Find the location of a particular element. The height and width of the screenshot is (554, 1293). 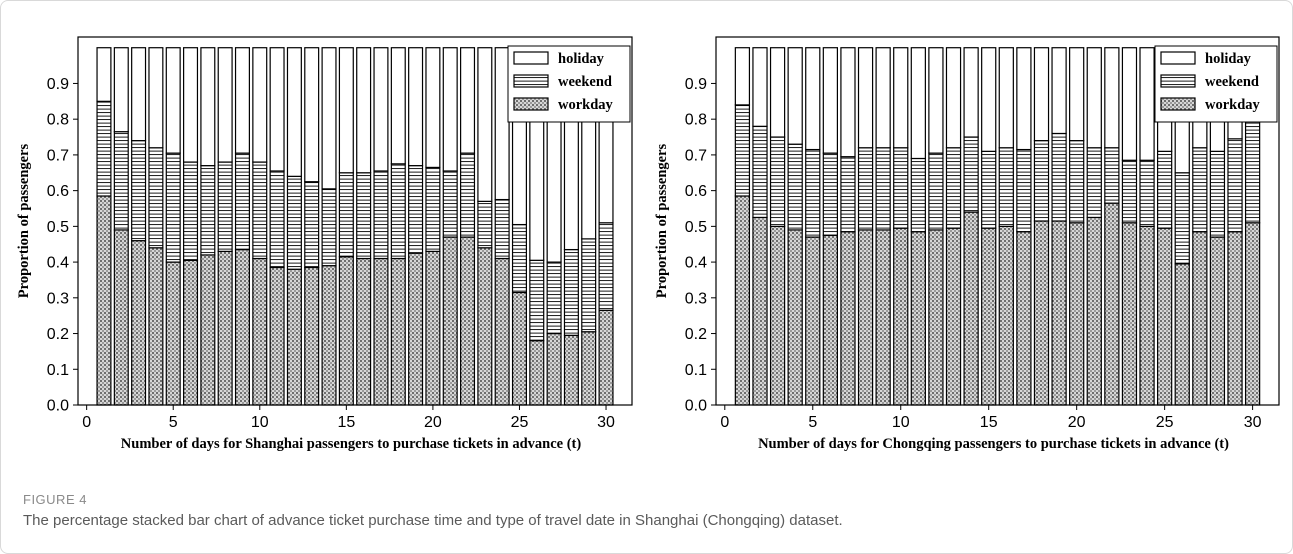

bar-workday-t22 is located at coordinates (1112, 304).